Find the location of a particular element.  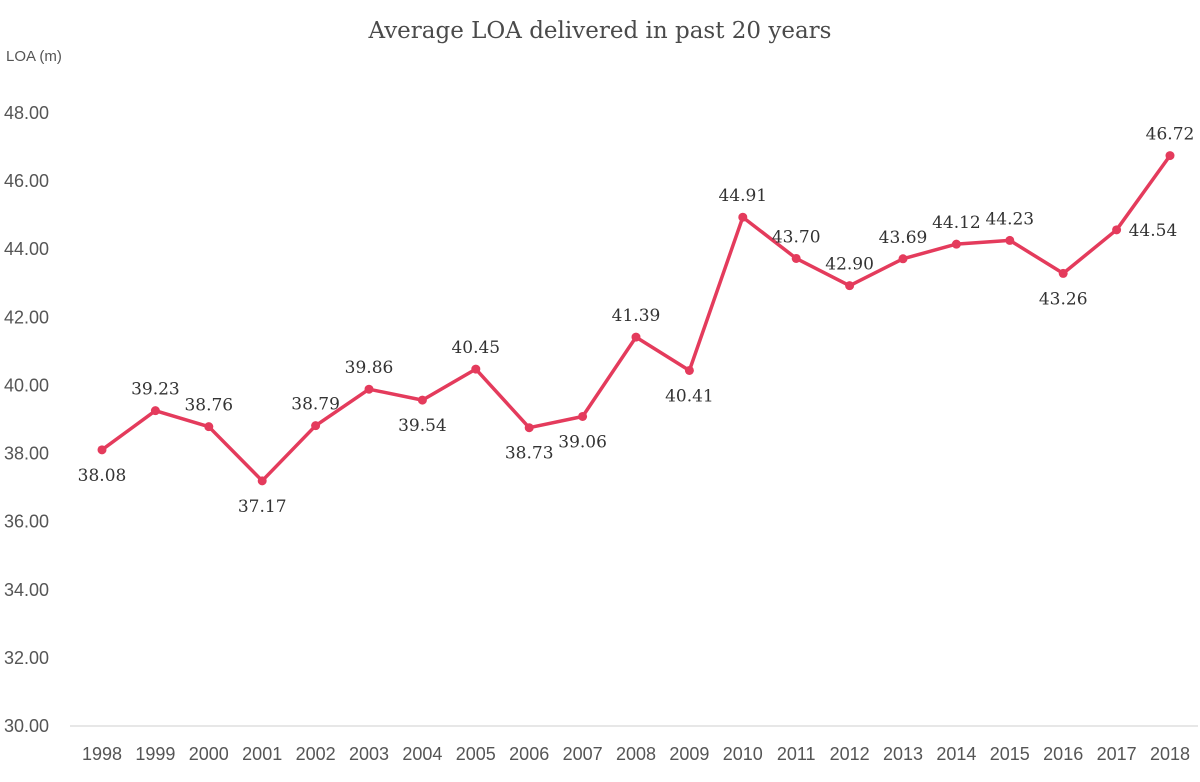

data-label: 37.17 is located at coordinates (262, 507).